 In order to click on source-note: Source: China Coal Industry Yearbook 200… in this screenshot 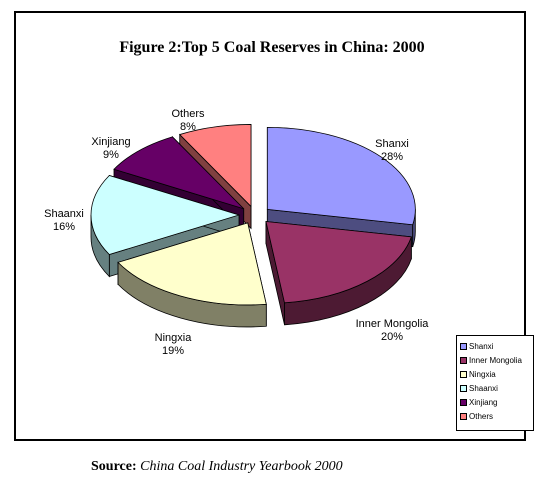, I will do `click(217, 467)`.